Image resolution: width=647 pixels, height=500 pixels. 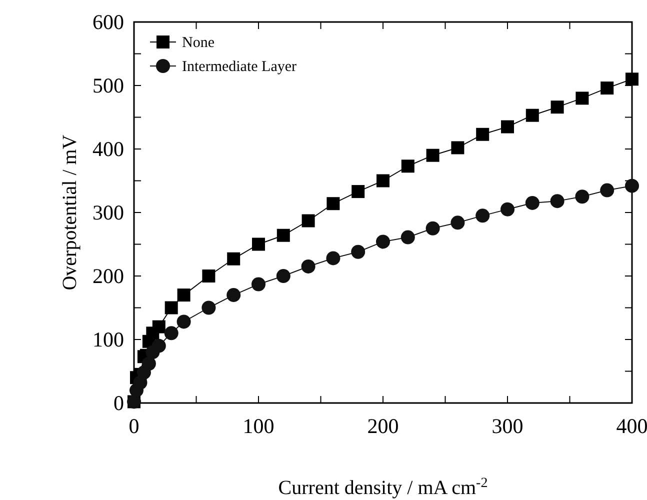 I want to click on x-tick-label: 400, so click(x=631, y=426).